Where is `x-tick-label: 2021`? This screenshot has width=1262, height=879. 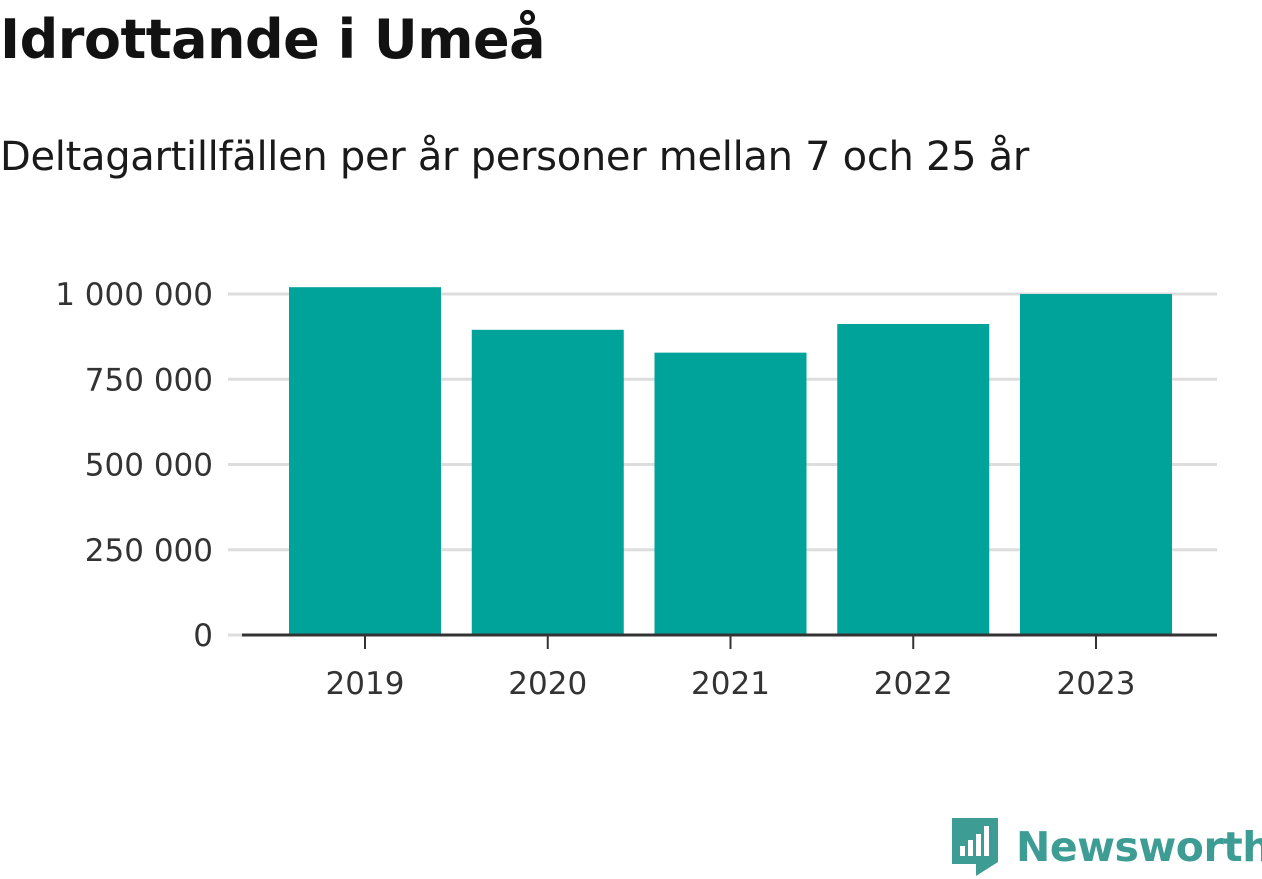
x-tick-label: 2021 is located at coordinates (730, 684).